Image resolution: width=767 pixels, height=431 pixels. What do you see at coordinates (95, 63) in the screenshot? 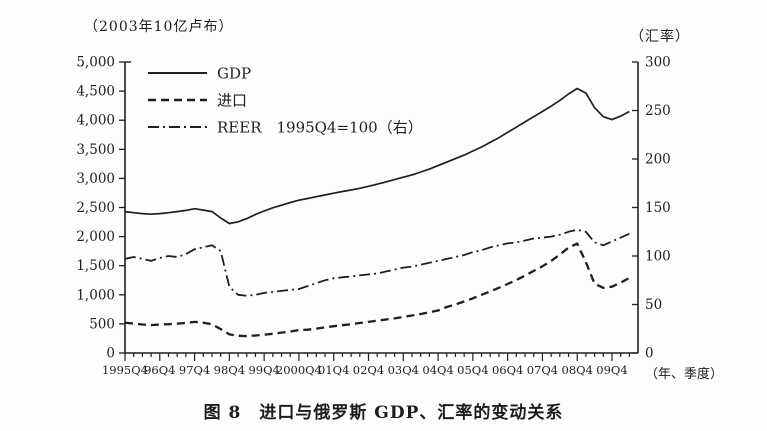
I see `left-axis-tick-label: 5,000` at bounding box center [95, 63].